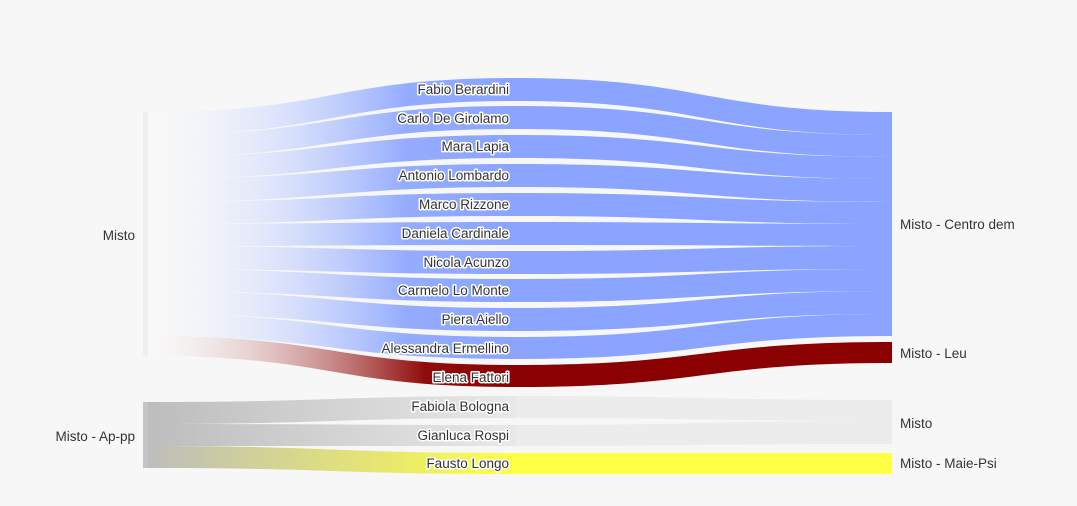 The width and height of the screenshot is (1077, 506). Describe the element at coordinates (704, 285) in the screenshot. I see `link-out-carmelo-lo-monte` at that location.